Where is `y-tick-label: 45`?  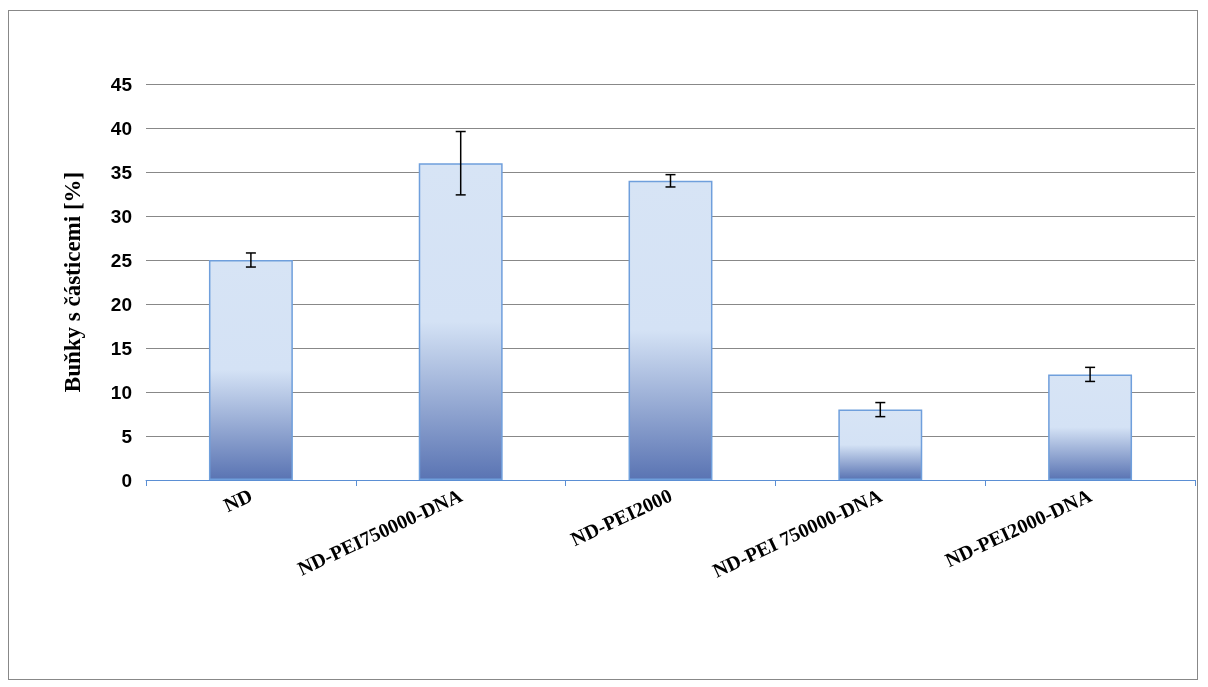
y-tick-label: 45 is located at coordinates (121, 84).